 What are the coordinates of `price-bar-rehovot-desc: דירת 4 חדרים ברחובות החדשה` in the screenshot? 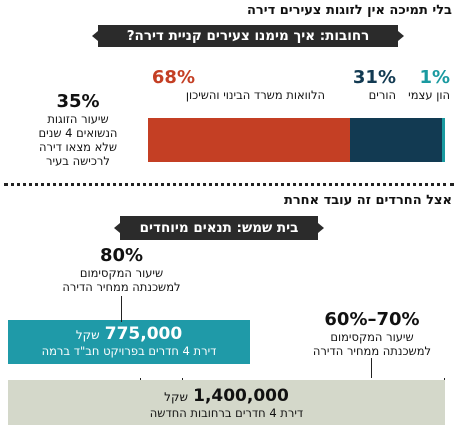 It's located at (226, 413).